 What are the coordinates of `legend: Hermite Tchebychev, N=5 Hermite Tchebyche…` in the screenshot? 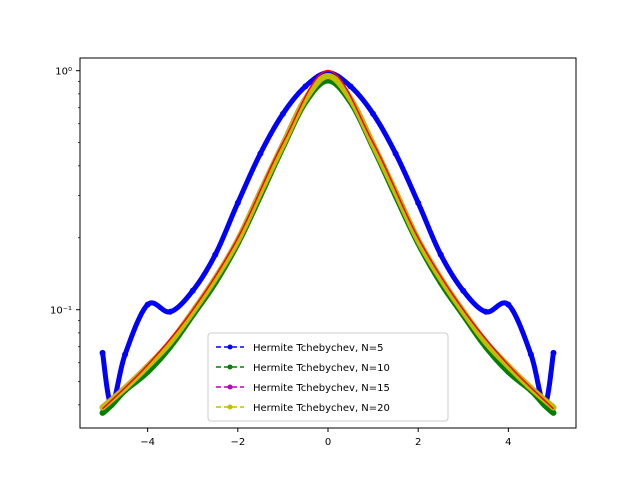 It's located at (328, 377).